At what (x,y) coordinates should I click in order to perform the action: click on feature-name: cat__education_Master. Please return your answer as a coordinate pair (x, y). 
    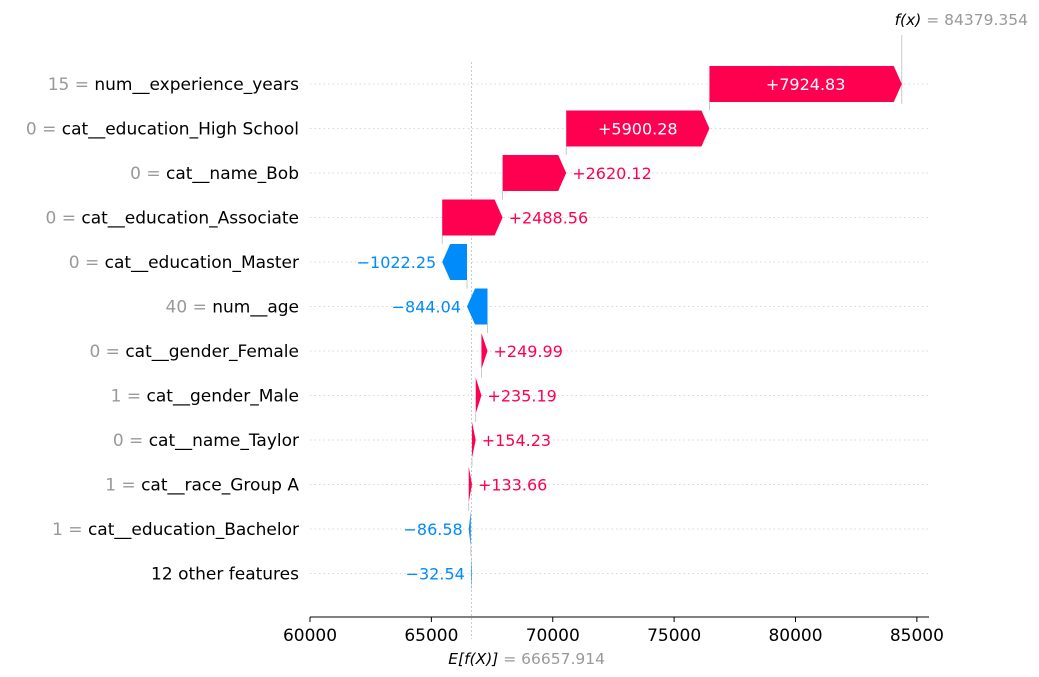
    Looking at the image, I should click on (202, 263).